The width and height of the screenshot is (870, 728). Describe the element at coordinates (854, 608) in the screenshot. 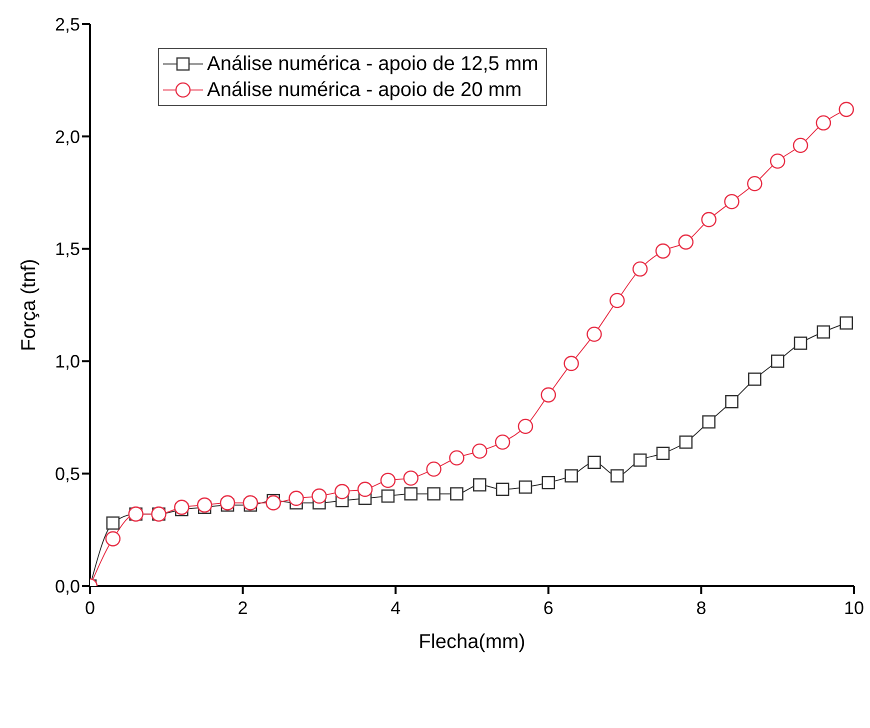

I see `x-tick-label: 10` at that location.